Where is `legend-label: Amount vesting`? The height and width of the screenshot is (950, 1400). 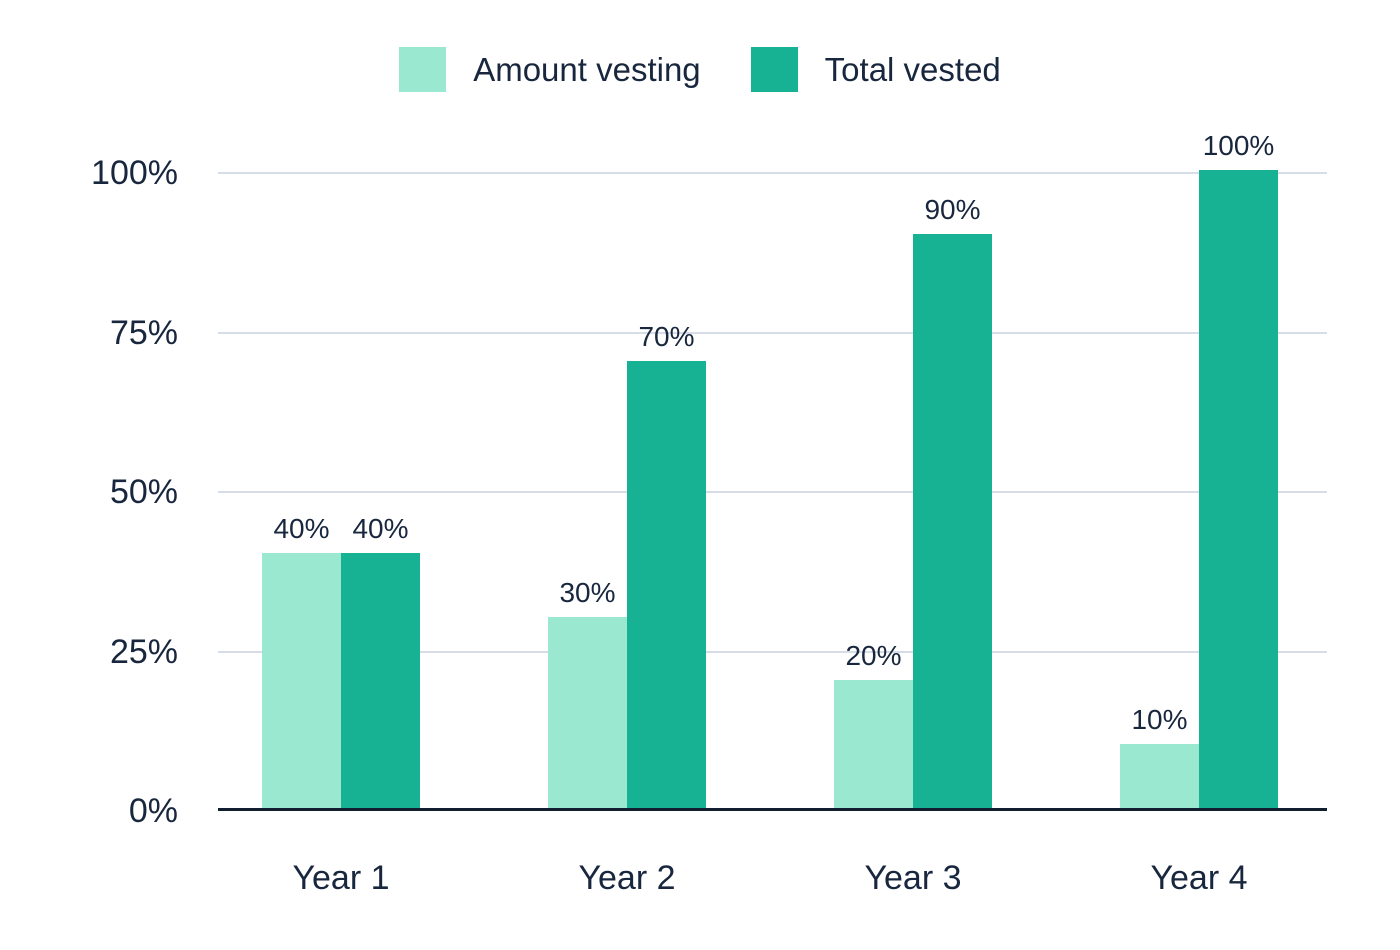
legend-label: Amount vesting is located at coordinates (587, 69).